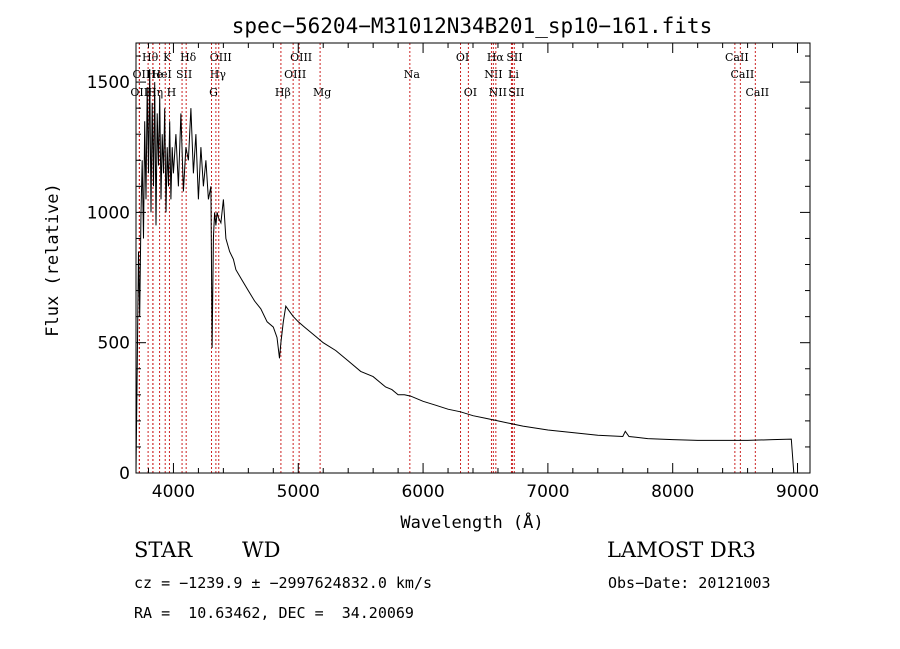 The height and width of the screenshot is (649, 900). Describe the element at coordinates (412, 74) in the screenshot. I see `line-label-17: Na` at that location.